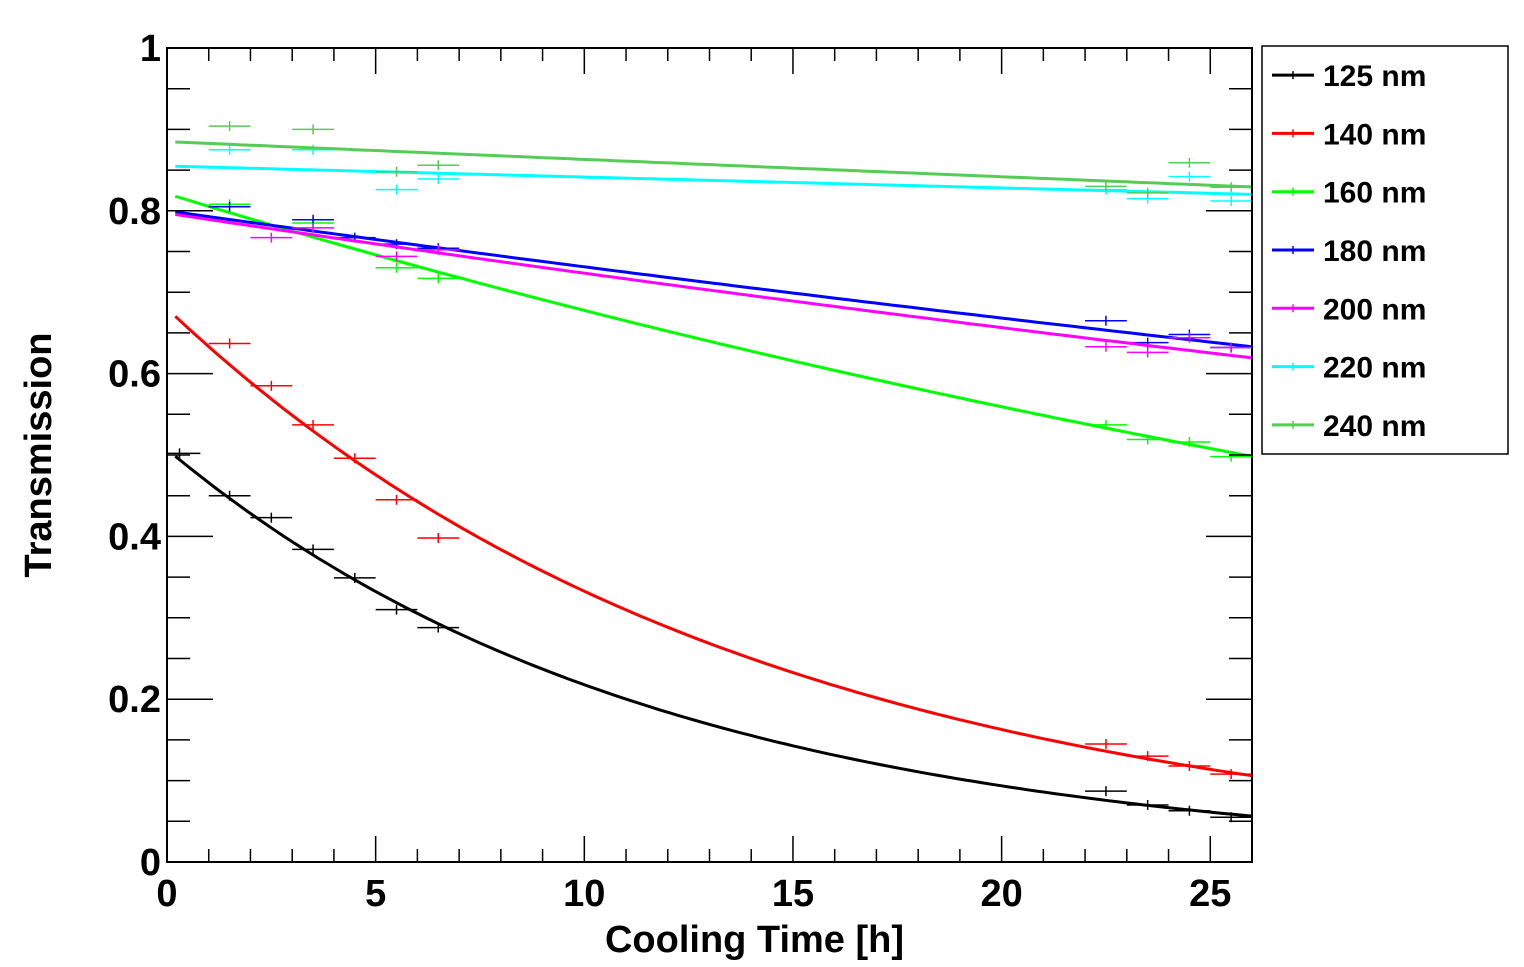 The image size is (1524, 967). Describe the element at coordinates (584, 894) in the screenshot. I see `x-tick-label: 10` at that location.